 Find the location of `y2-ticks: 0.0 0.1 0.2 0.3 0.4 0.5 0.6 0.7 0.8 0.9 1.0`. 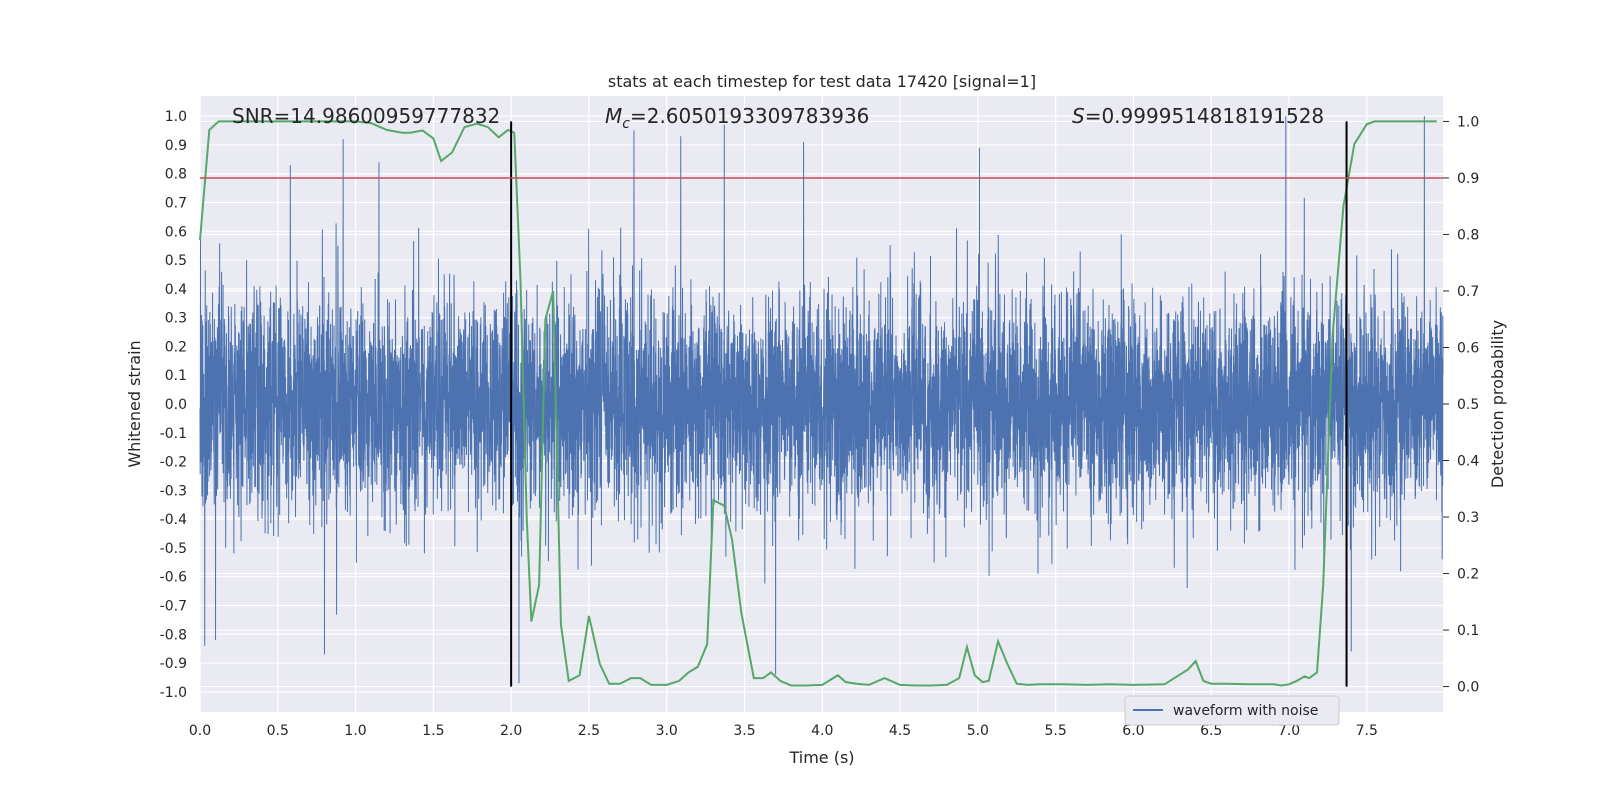

y2-ticks: 0.0 0.1 0.2 0.3 0.4 0.5 0.6 0.7 0.8 0.9 1.0 is located at coordinates (1461, 405).